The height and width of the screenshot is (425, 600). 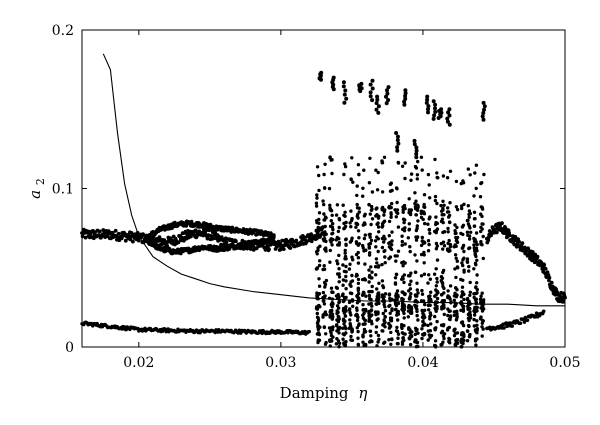 What do you see at coordinates (314, 393) in the screenshot?
I see `x-axis-label-text: Damping` at bounding box center [314, 393].